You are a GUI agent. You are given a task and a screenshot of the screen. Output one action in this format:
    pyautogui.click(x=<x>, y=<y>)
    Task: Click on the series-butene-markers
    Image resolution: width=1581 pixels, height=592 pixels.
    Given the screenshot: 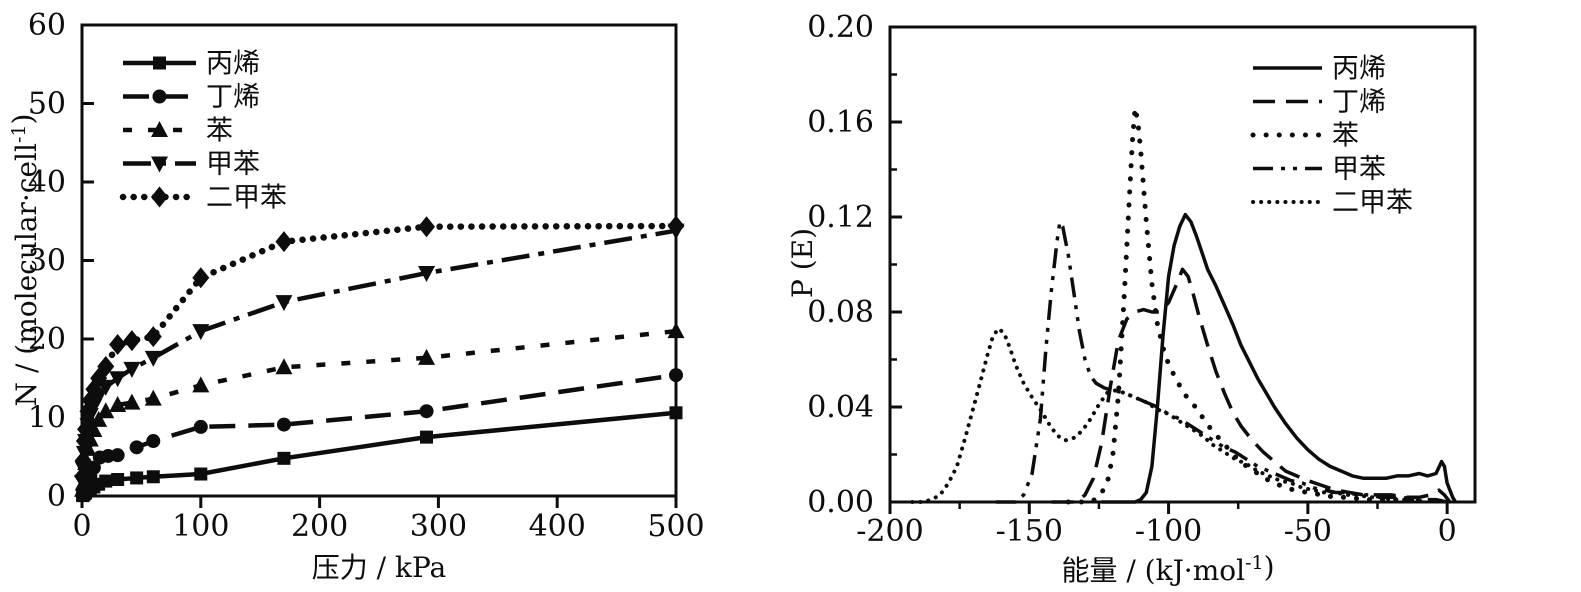 What is the action you would take?
    pyautogui.click(x=379, y=435)
    